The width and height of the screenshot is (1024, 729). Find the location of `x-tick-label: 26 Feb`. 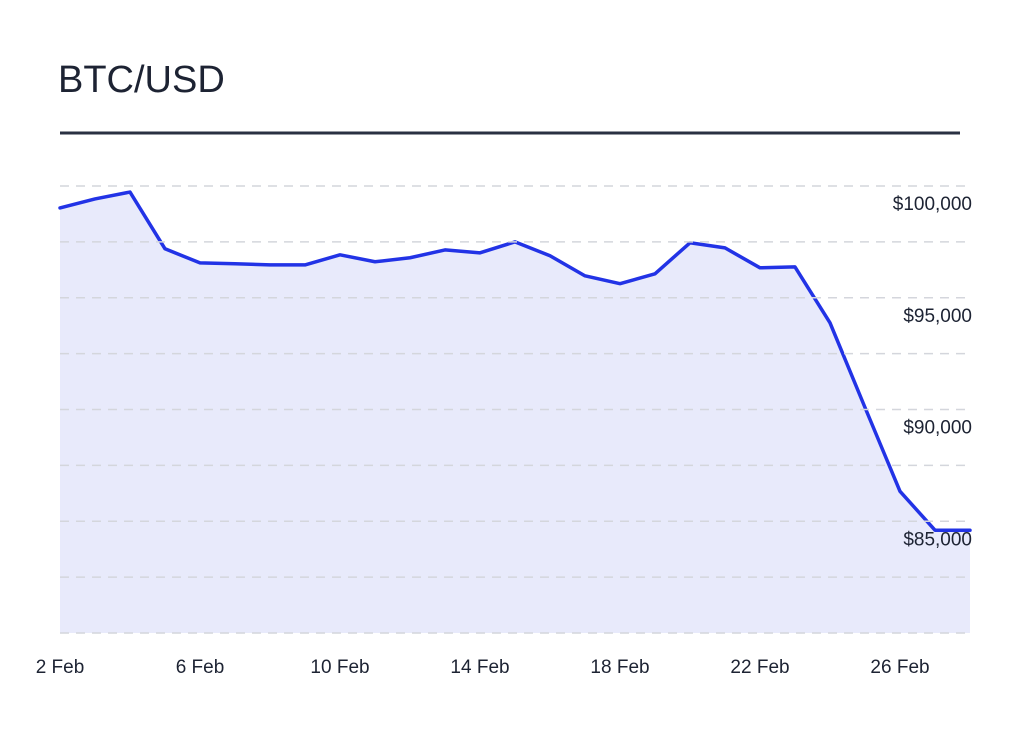

x-tick-label: 26 Feb is located at coordinates (899, 667).